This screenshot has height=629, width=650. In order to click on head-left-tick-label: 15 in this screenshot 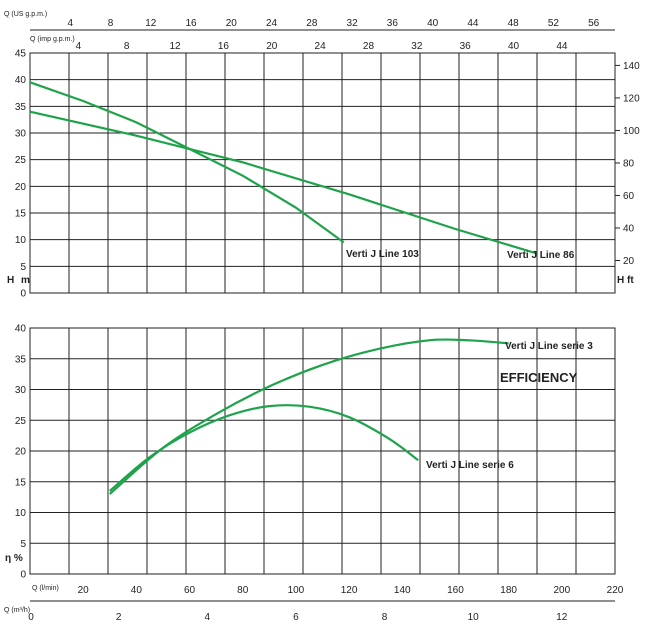, I will do `click(21, 214)`.